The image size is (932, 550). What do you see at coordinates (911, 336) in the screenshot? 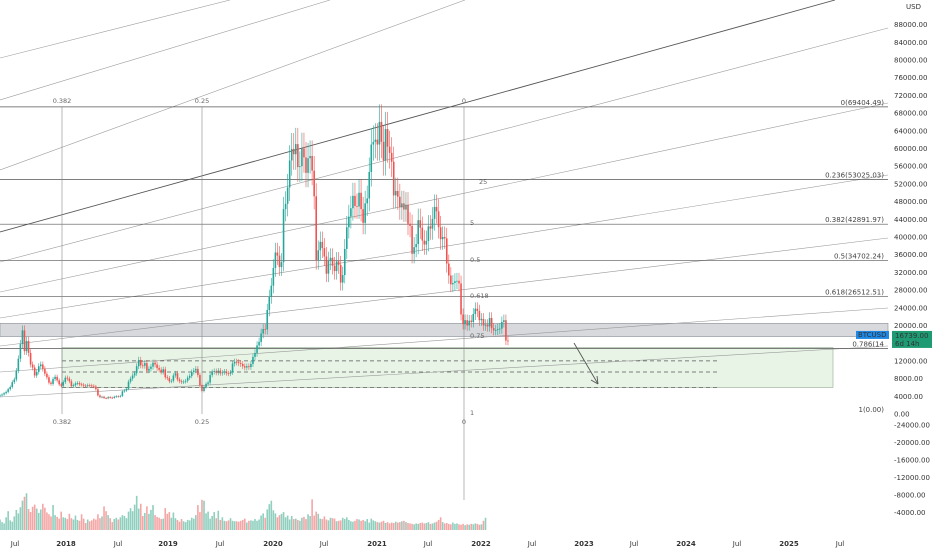
I see `last-price-label: 16739.00` at bounding box center [911, 336].